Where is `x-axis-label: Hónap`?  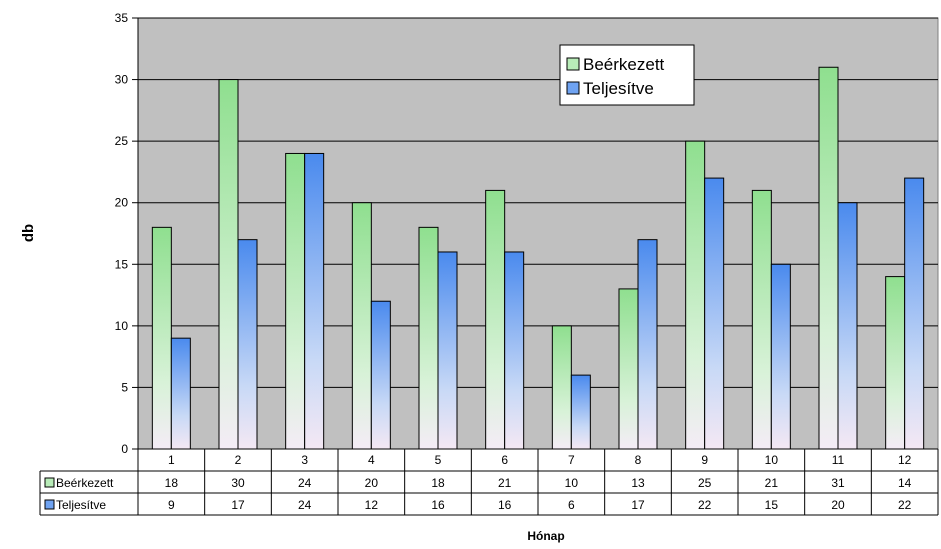 x-axis-label: Hónap is located at coordinates (545, 536).